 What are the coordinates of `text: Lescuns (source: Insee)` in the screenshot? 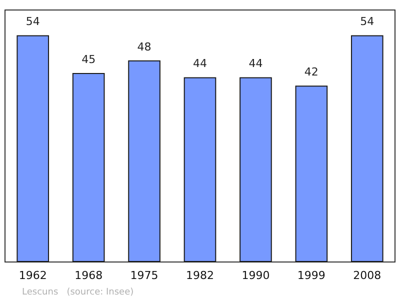 It's located at (78, 293).